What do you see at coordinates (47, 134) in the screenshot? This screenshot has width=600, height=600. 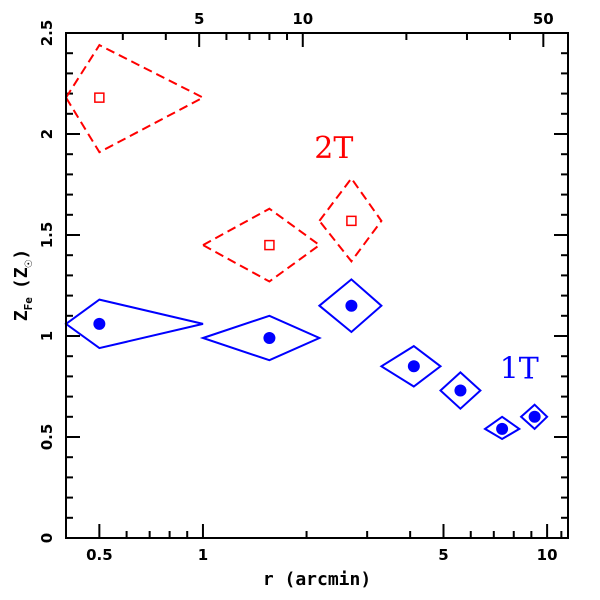 I see `y-tick-label: 2` at bounding box center [47, 134].